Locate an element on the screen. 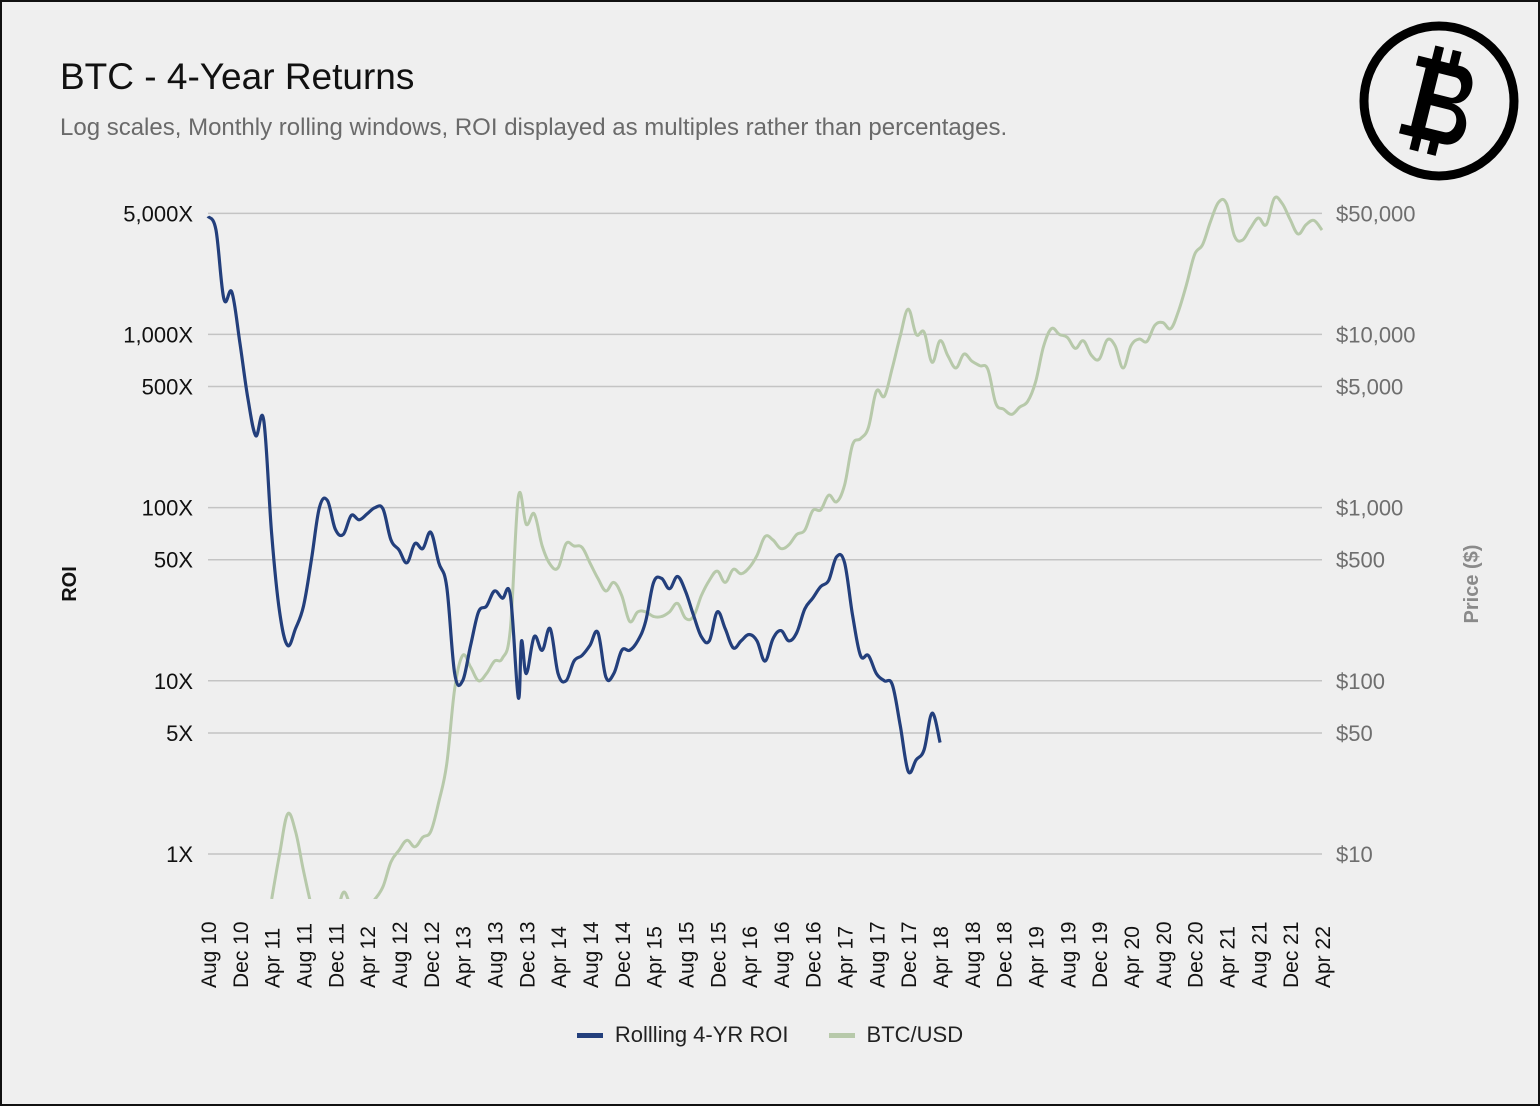  x-tick-label: Apr 21 is located at coordinates (1228, 957).